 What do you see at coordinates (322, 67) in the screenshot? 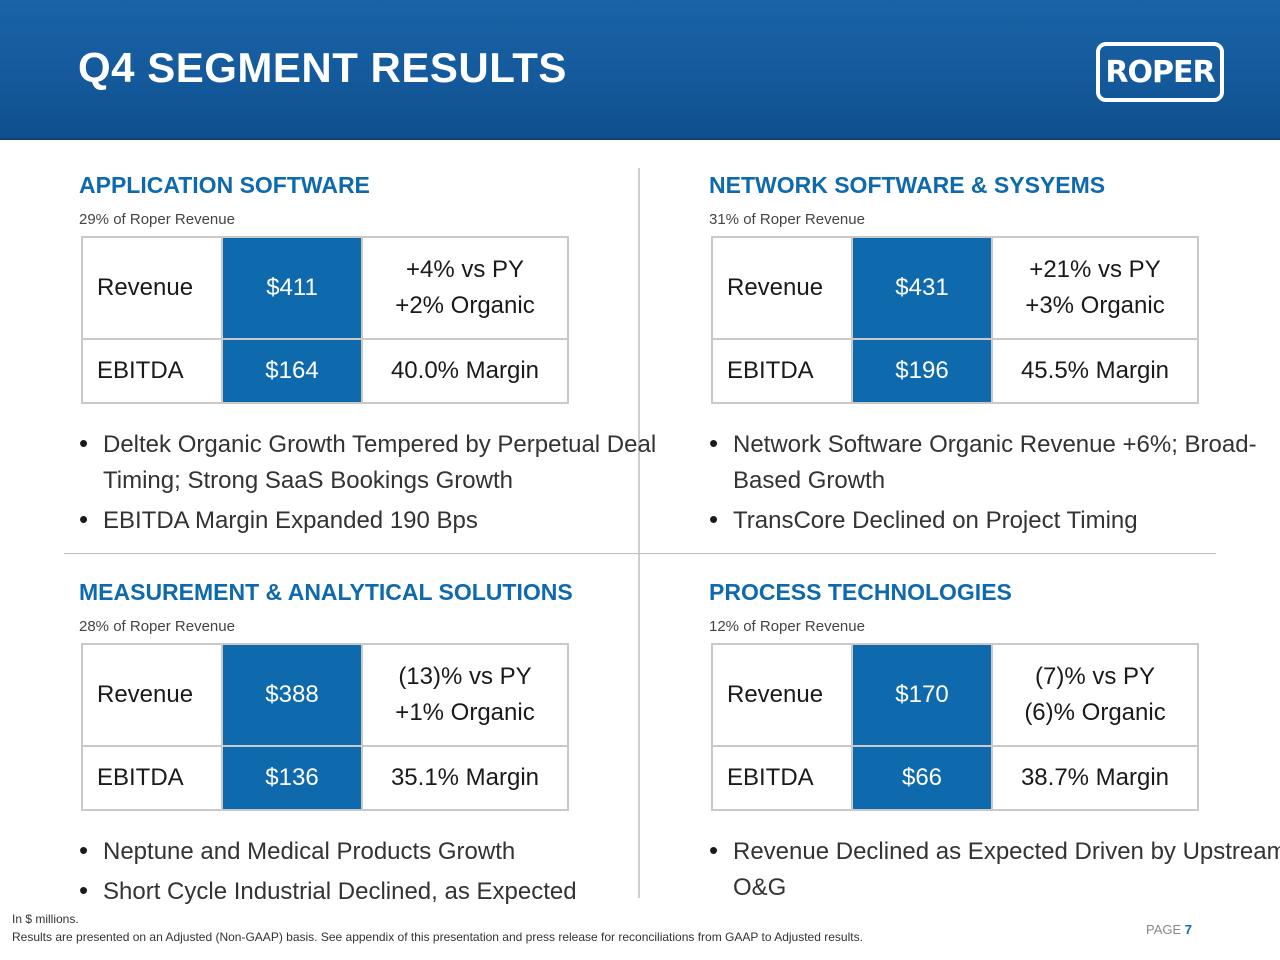
I see `page-title: Q4 SEGMENT RESULTS` at bounding box center [322, 67].